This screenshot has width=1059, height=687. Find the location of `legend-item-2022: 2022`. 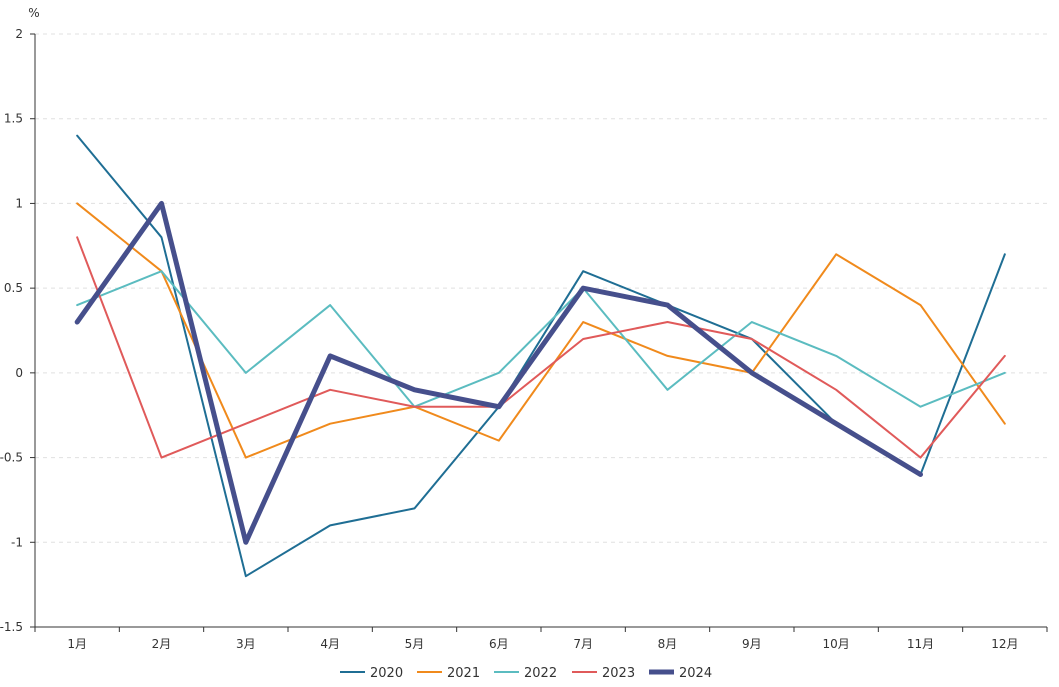

legend-item-2022: 2022 is located at coordinates (525, 673).